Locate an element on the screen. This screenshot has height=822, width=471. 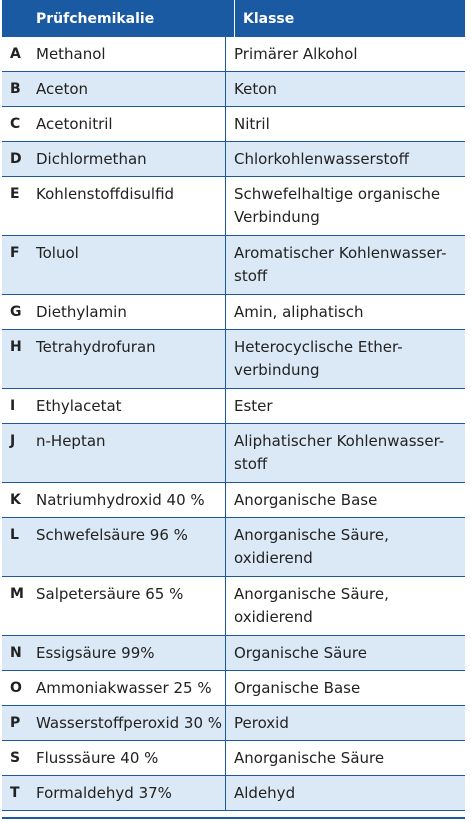
row-chemical: Dichlormethan is located at coordinates (127, 159).